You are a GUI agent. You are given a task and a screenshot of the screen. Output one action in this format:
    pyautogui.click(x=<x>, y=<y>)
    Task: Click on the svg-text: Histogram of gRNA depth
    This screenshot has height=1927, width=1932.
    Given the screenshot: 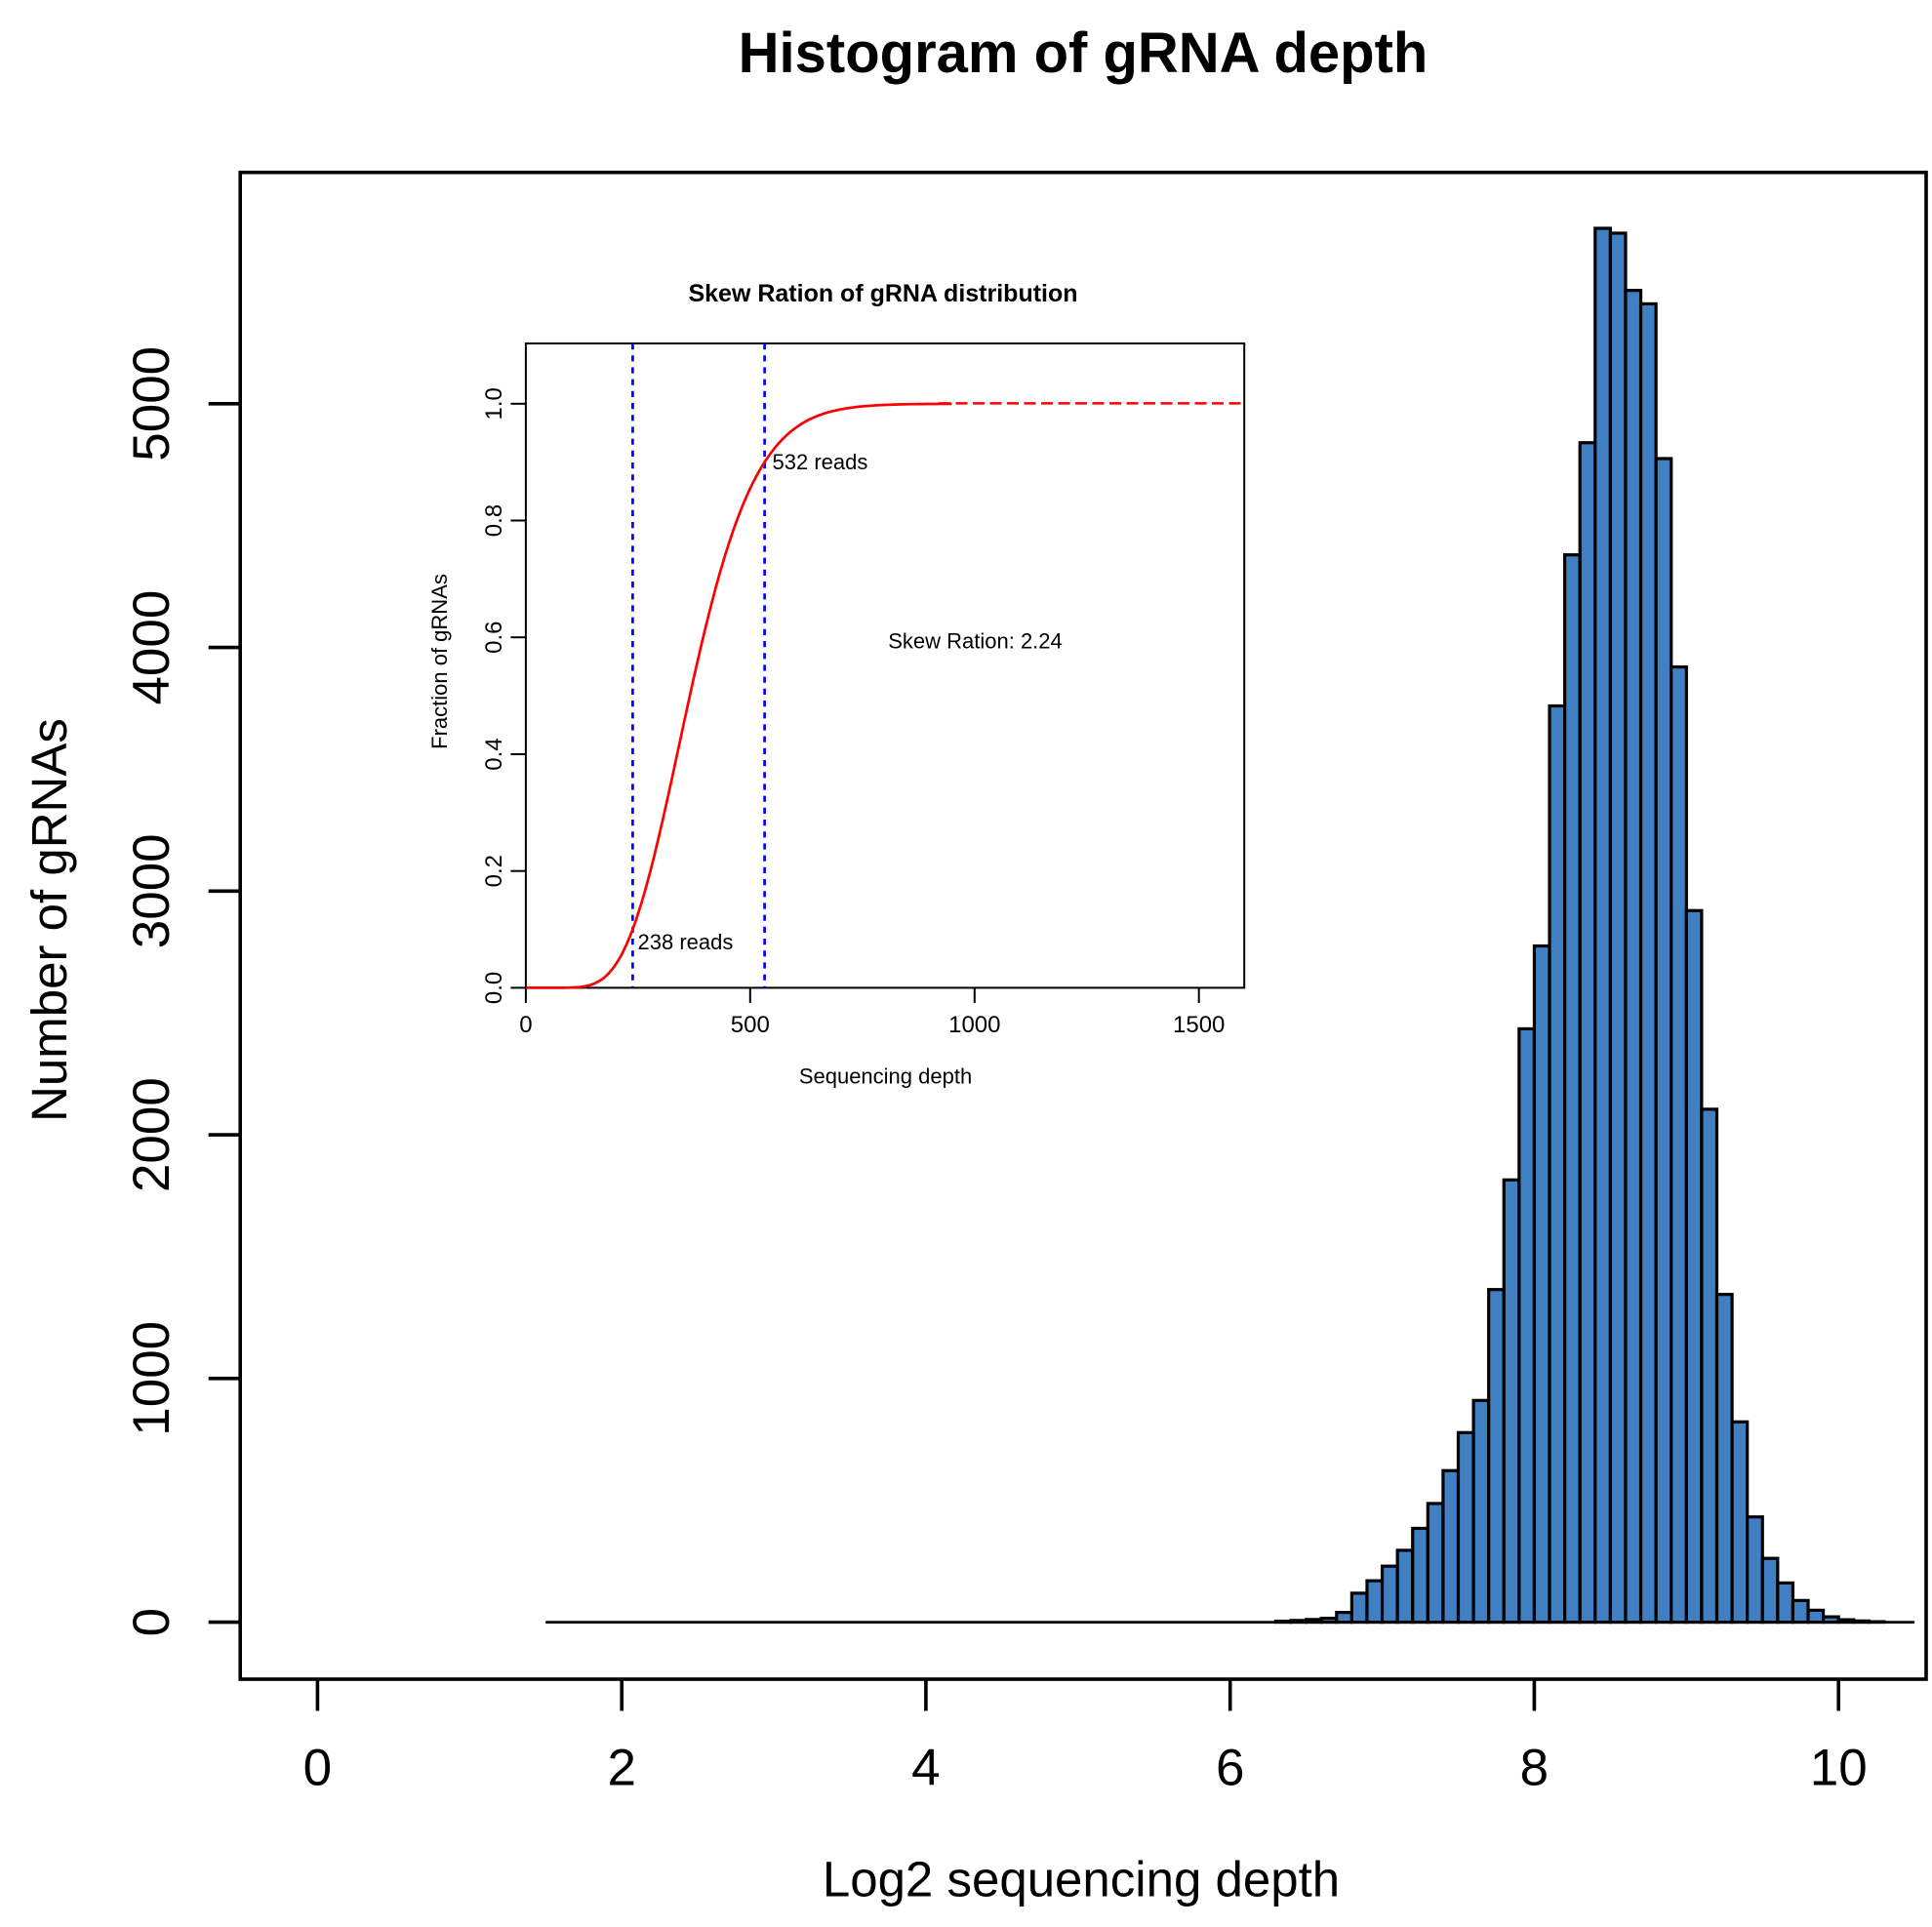 What is the action you would take?
    pyautogui.click(x=1084, y=53)
    